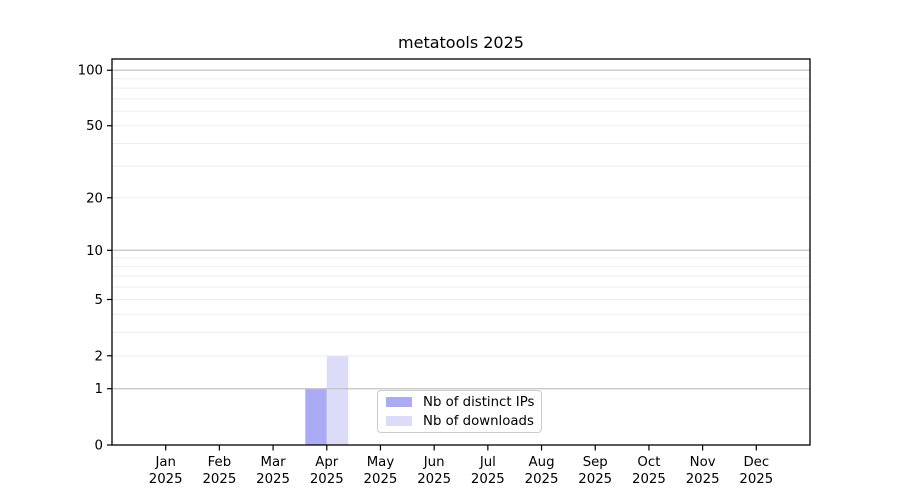 The image size is (900, 500). Describe the element at coordinates (327, 471) in the screenshot. I see `x-tick-label-apr: Apr 2025` at that location.